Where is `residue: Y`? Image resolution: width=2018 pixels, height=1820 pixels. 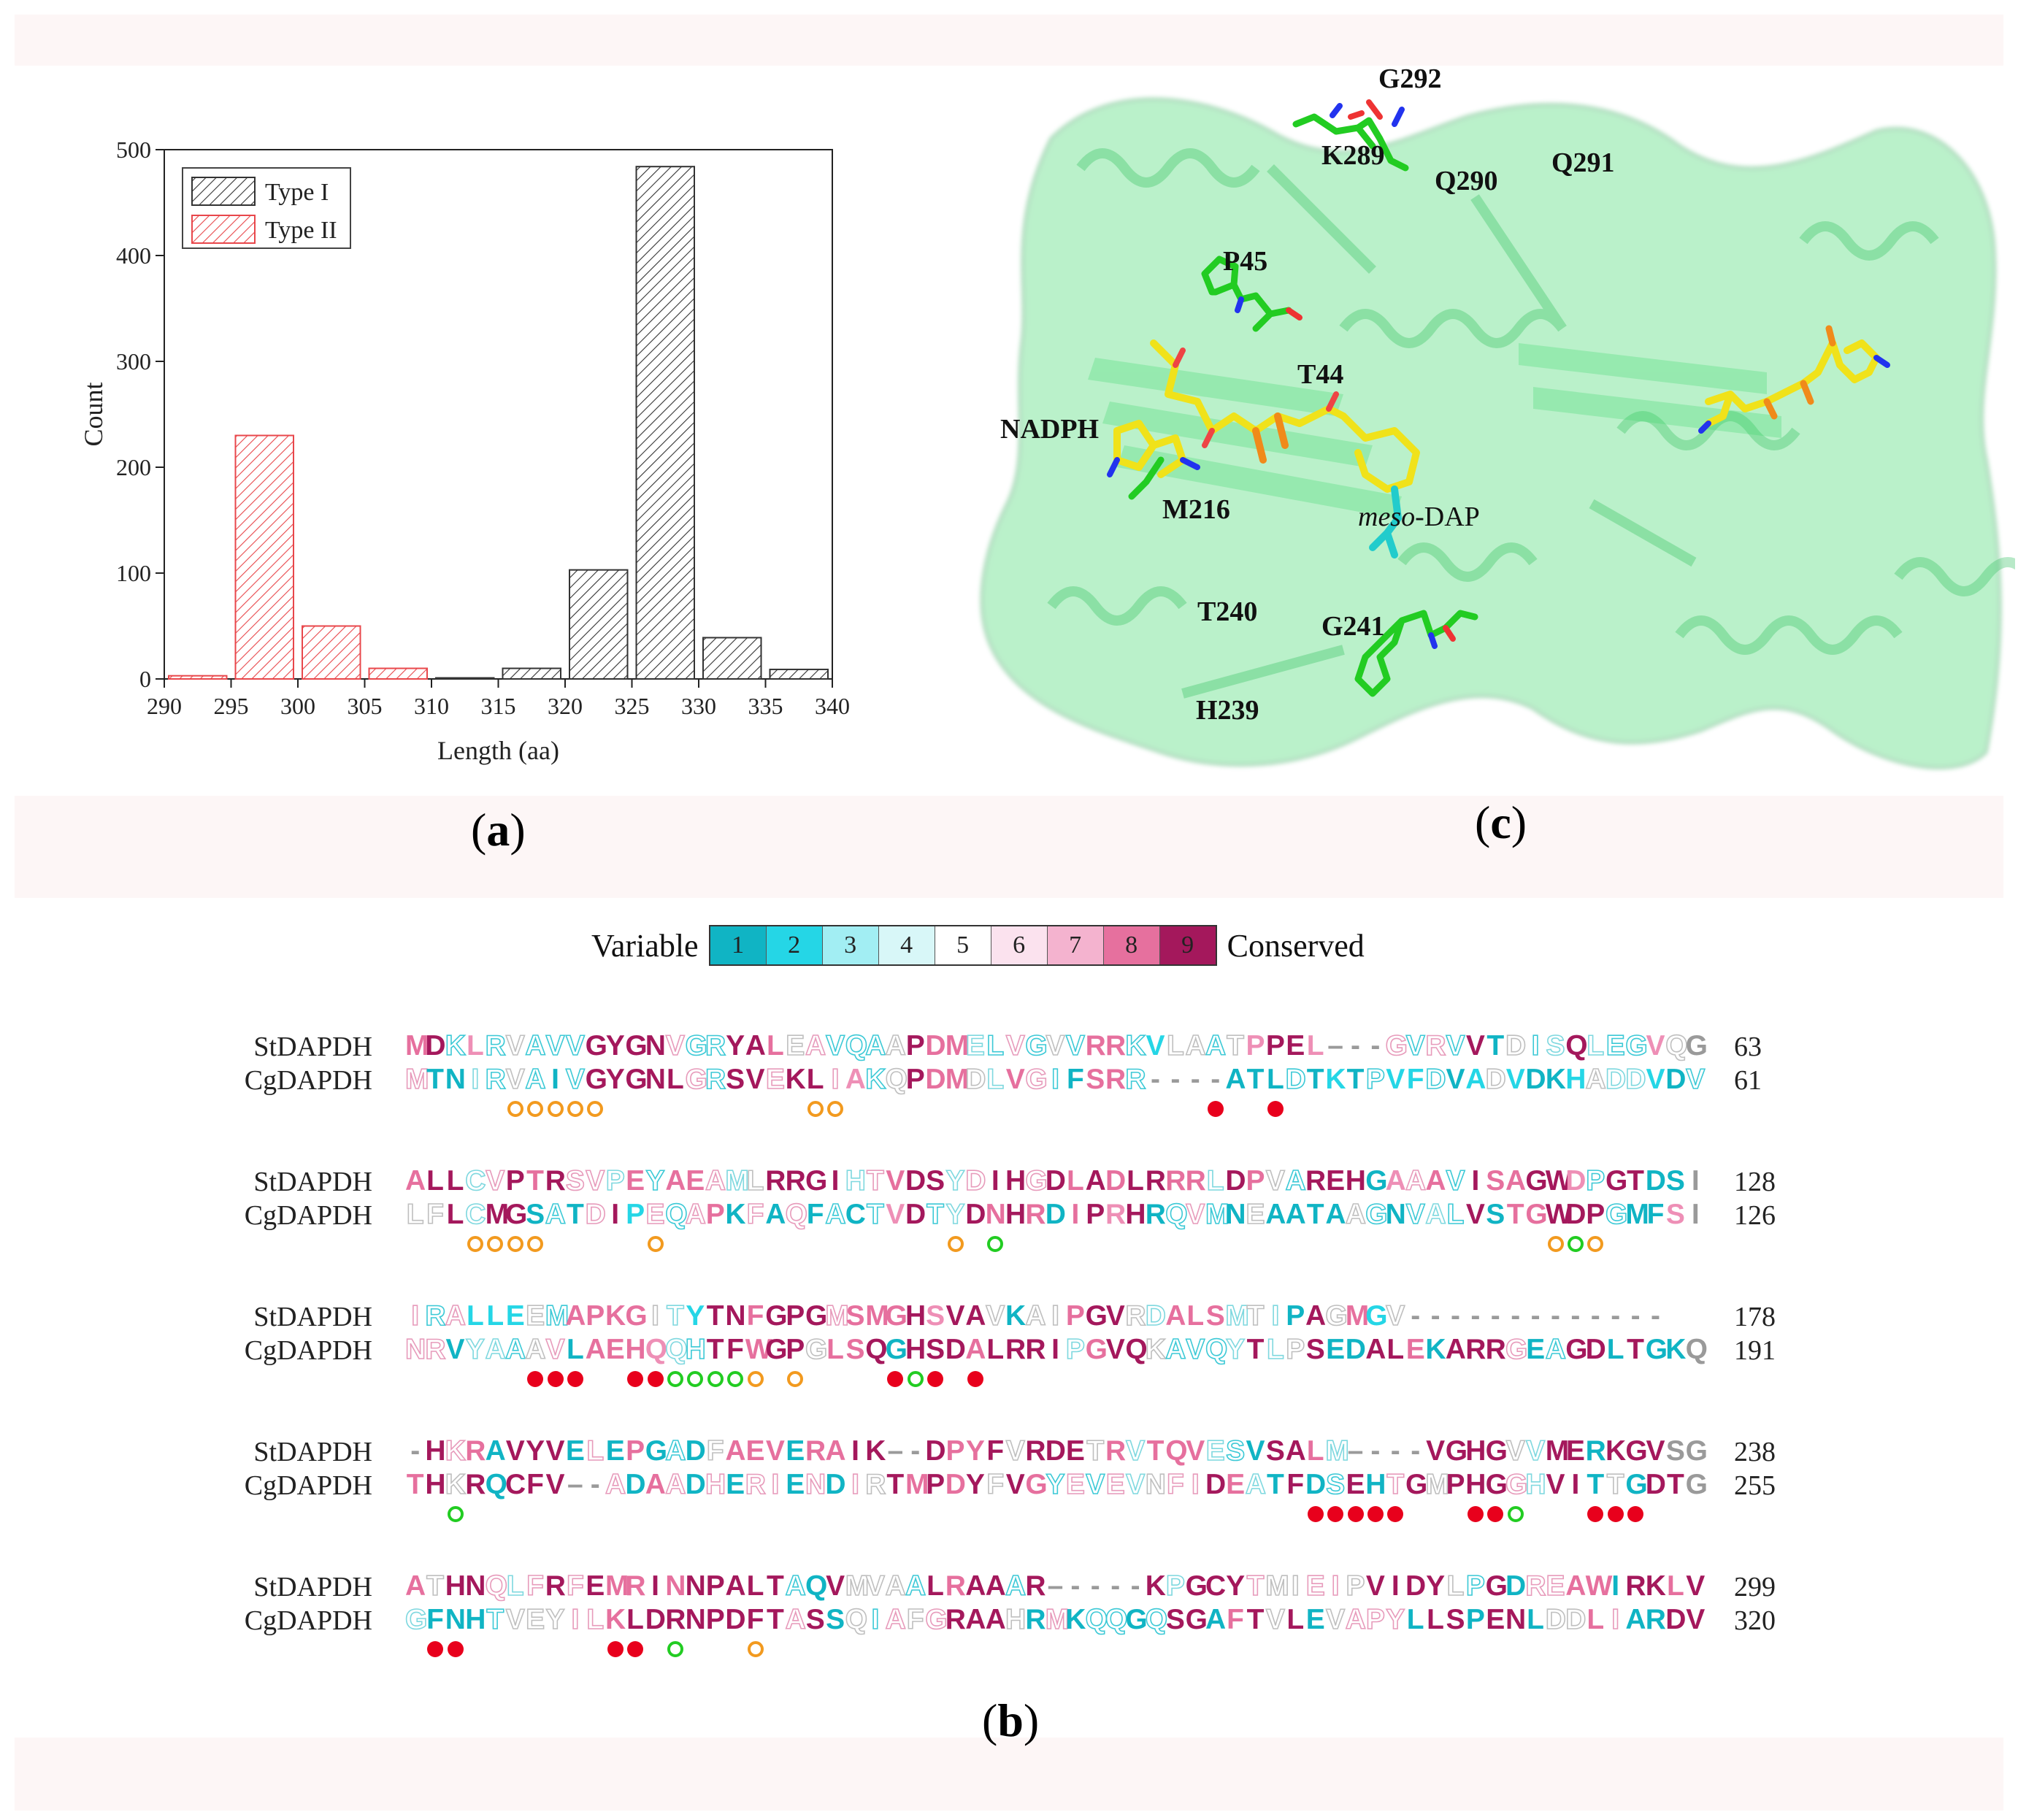
residue: Y is located at coordinates (975, 1451).